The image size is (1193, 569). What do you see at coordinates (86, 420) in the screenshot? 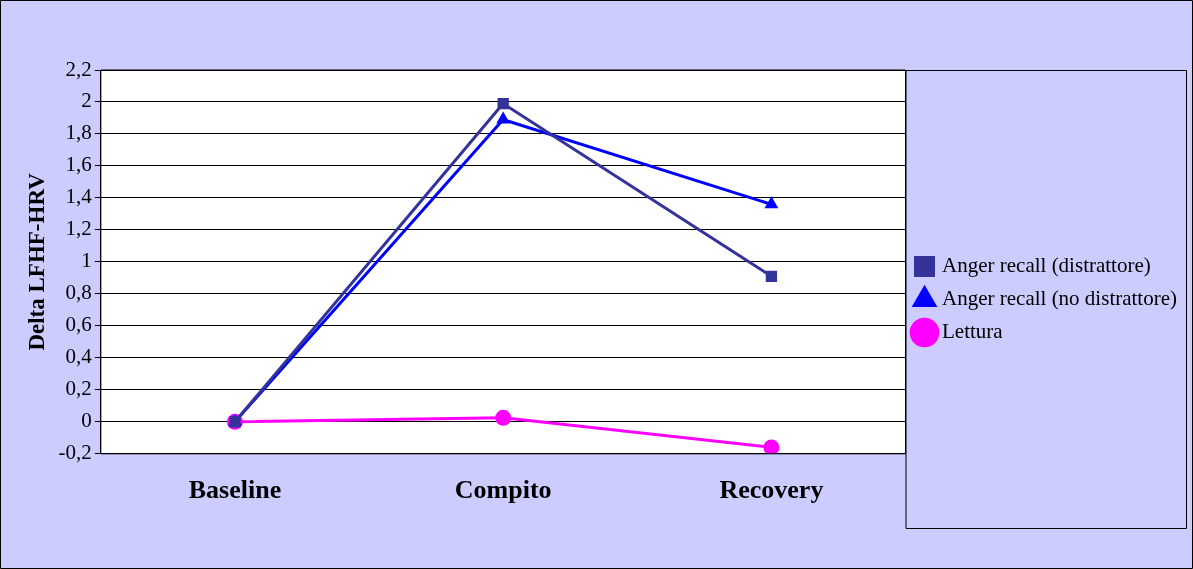
I see `y-tick-label: 0` at bounding box center [86, 420].